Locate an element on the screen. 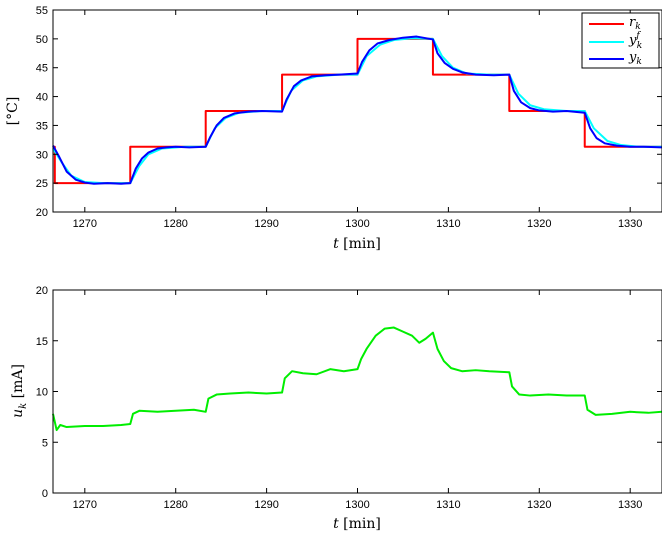 The width and height of the screenshot is (662, 537). current-y-axis-label: uk [mA] is located at coordinates (19, 391).